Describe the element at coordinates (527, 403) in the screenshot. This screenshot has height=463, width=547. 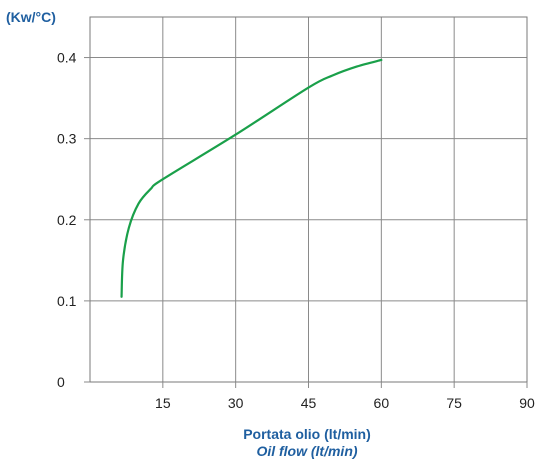
I see `x-tick-label: 90` at that location.